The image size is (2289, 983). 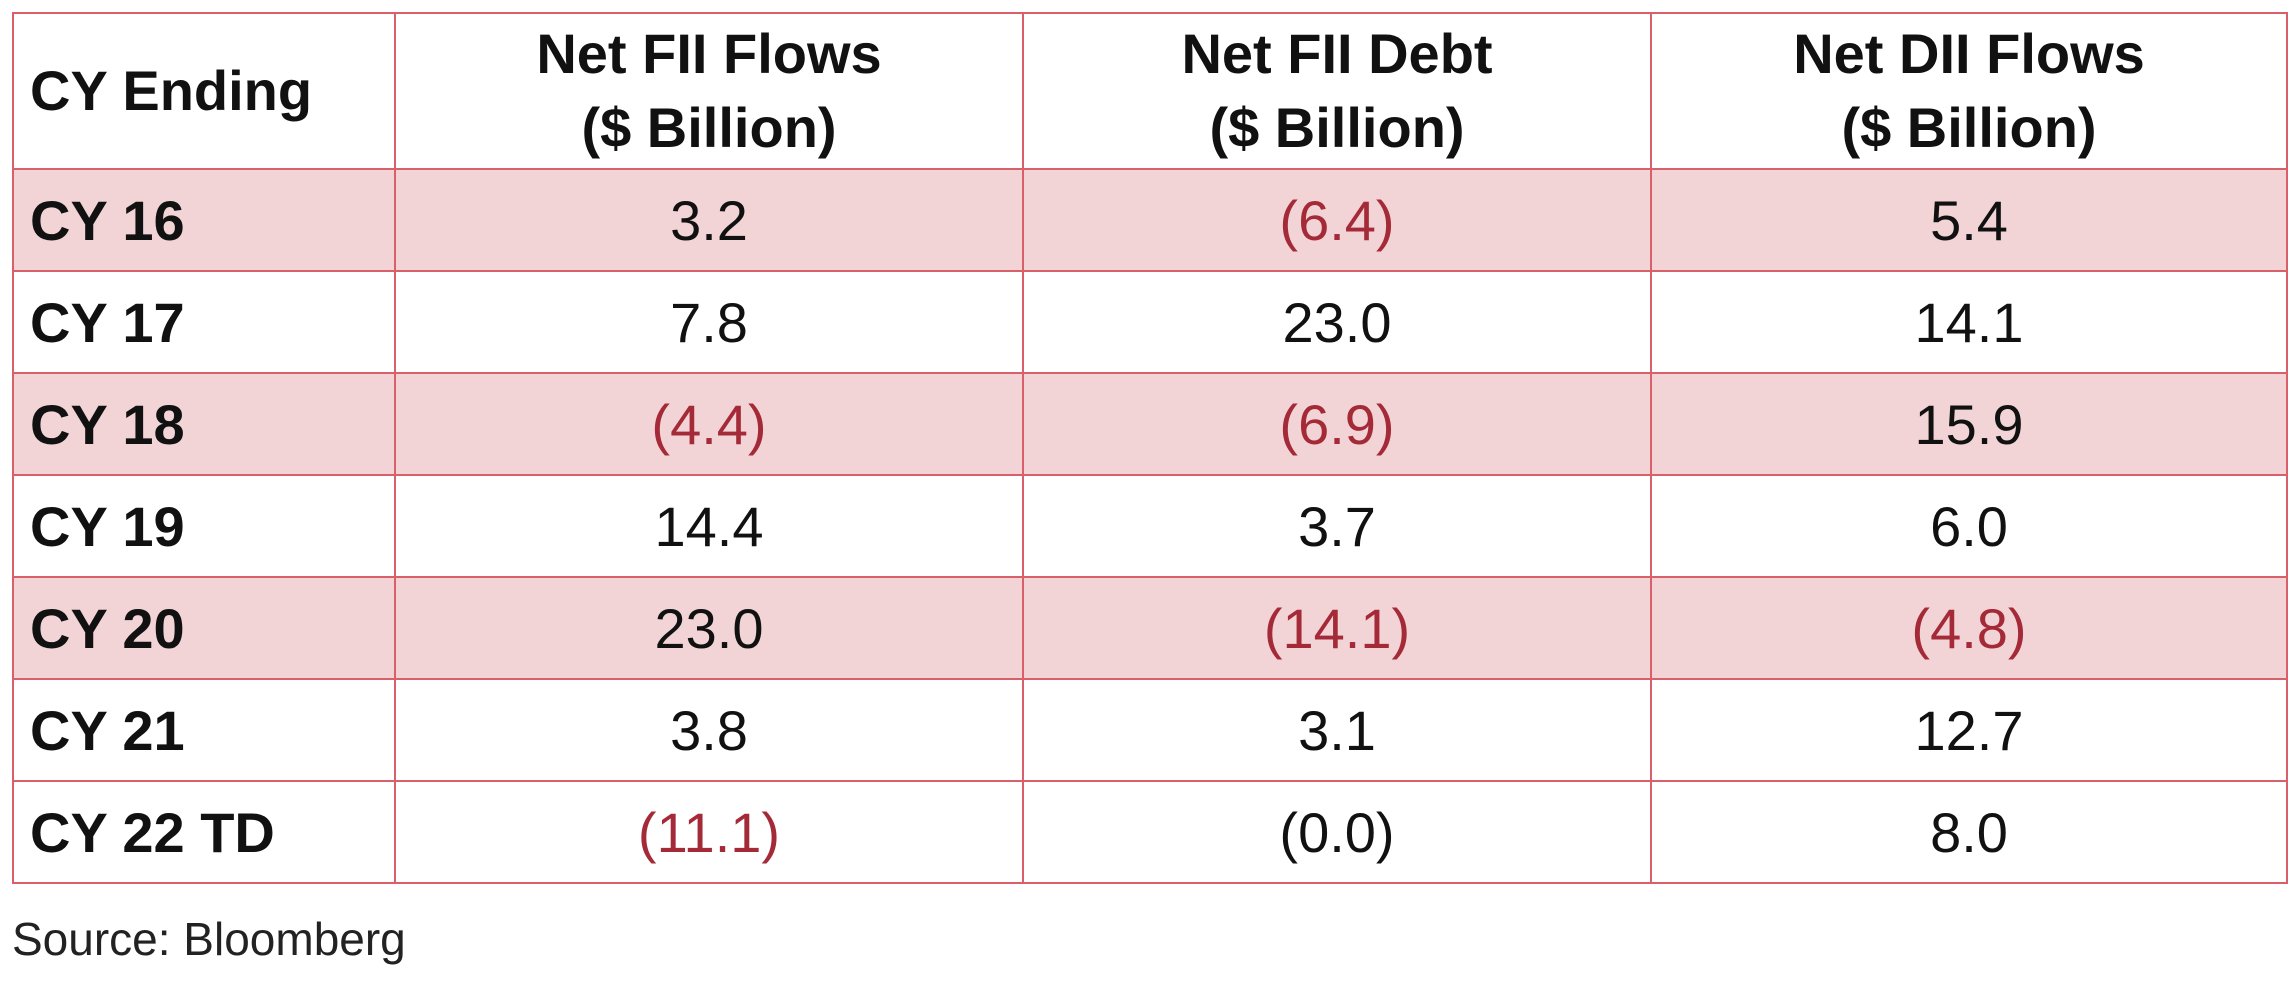 I want to click on table-row: CY 18 (4.4) (6.9) 15.9, so click(x=1150, y=424).